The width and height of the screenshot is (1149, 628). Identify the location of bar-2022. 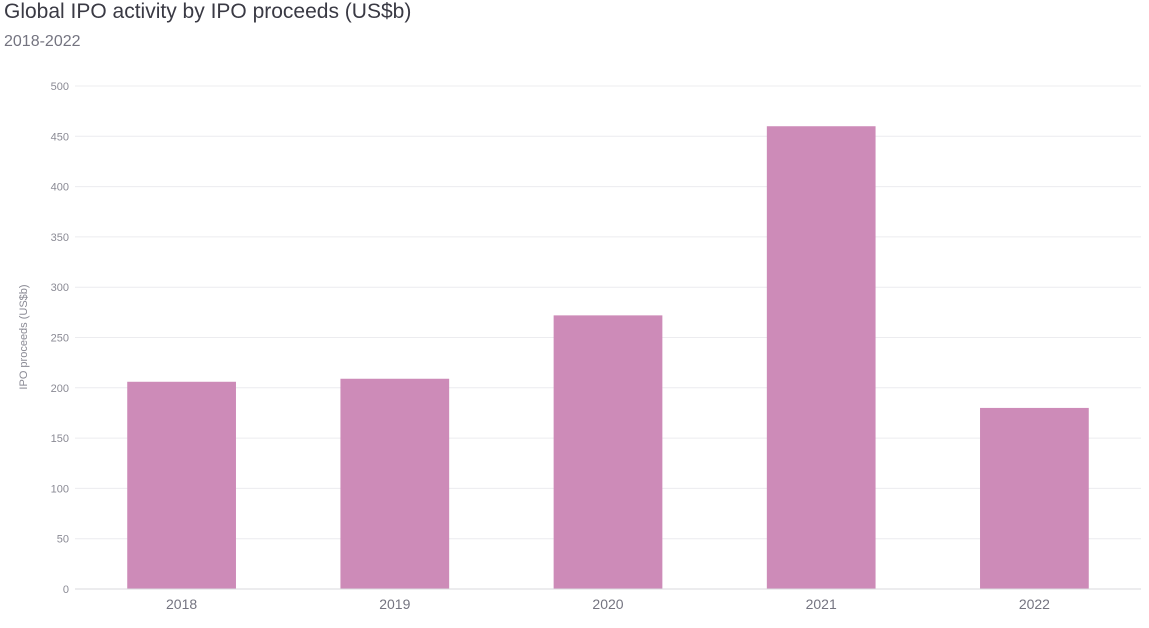
(1034, 498).